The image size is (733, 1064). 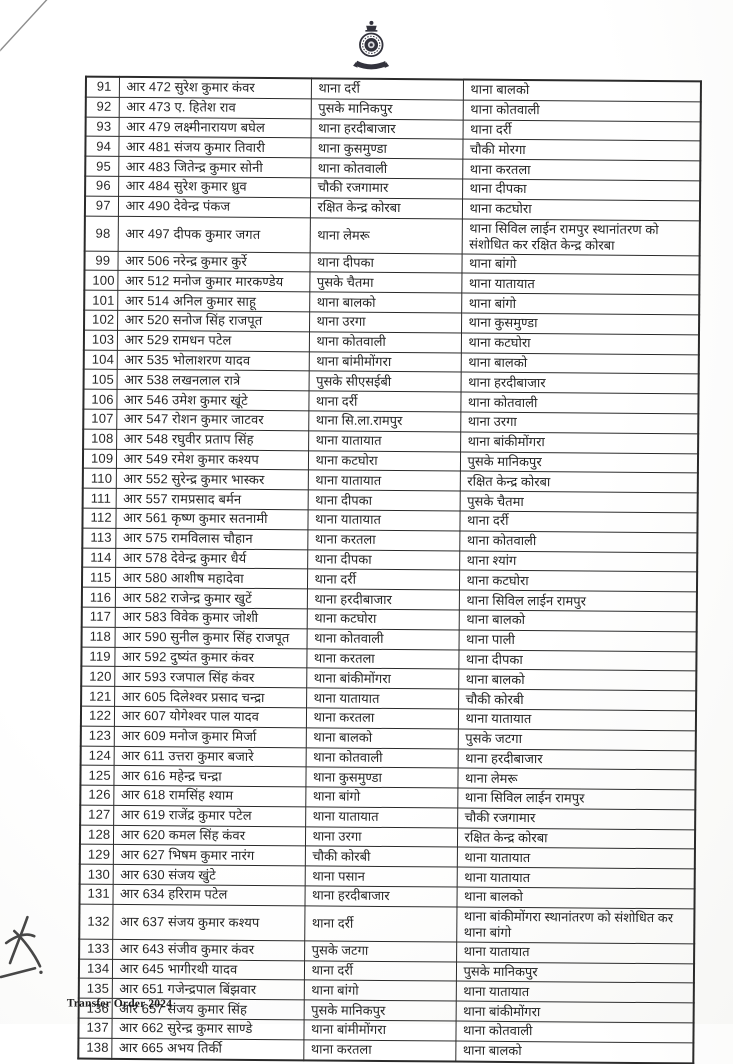 I want to click on name-cell: आर 547 रोशन कुमार जाटवर, so click(x=212, y=420).